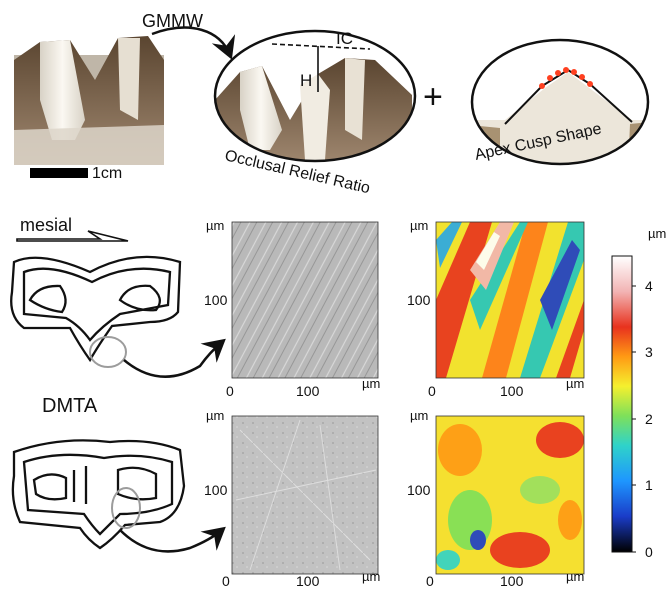 The width and height of the screenshot is (671, 589). Describe the element at coordinates (216, 490) in the screenshot. I see `gray-bottom-y-tick-100: 100` at that location.